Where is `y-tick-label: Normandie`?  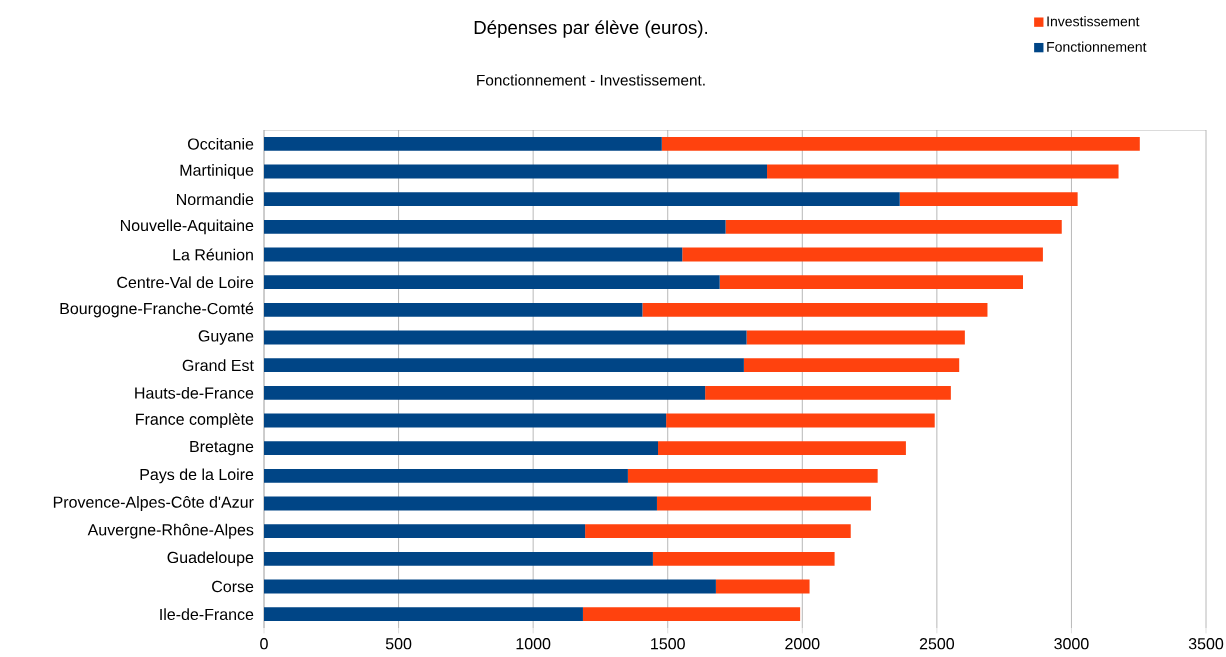 y-tick-label: Normandie is located at coordinates (215, 199).